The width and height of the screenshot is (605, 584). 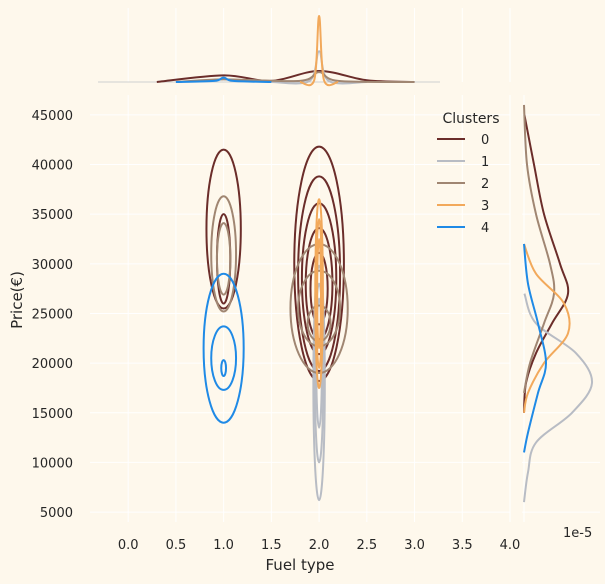 I want to click on y-axis-label: Price(€), so click(x=17, y=300).